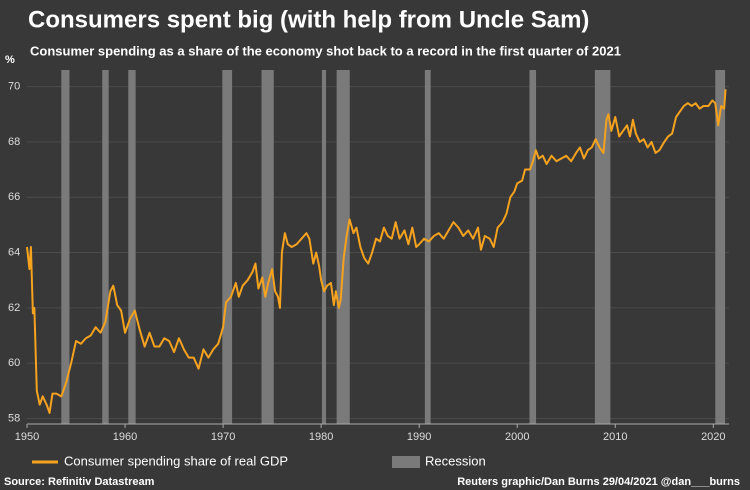 Image resolution: width=750 pixels, height=490 pixels. What do you see at coordinates (14, 142) in the screenshot?
I see `y-tick-label: 68` at bounding box center [14, 142].